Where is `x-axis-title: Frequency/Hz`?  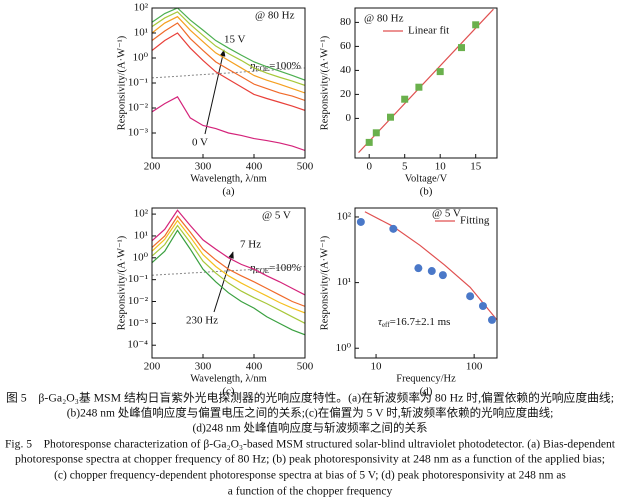 x-axis-title: Frequency/Hz is located at coordinates (426, 378).